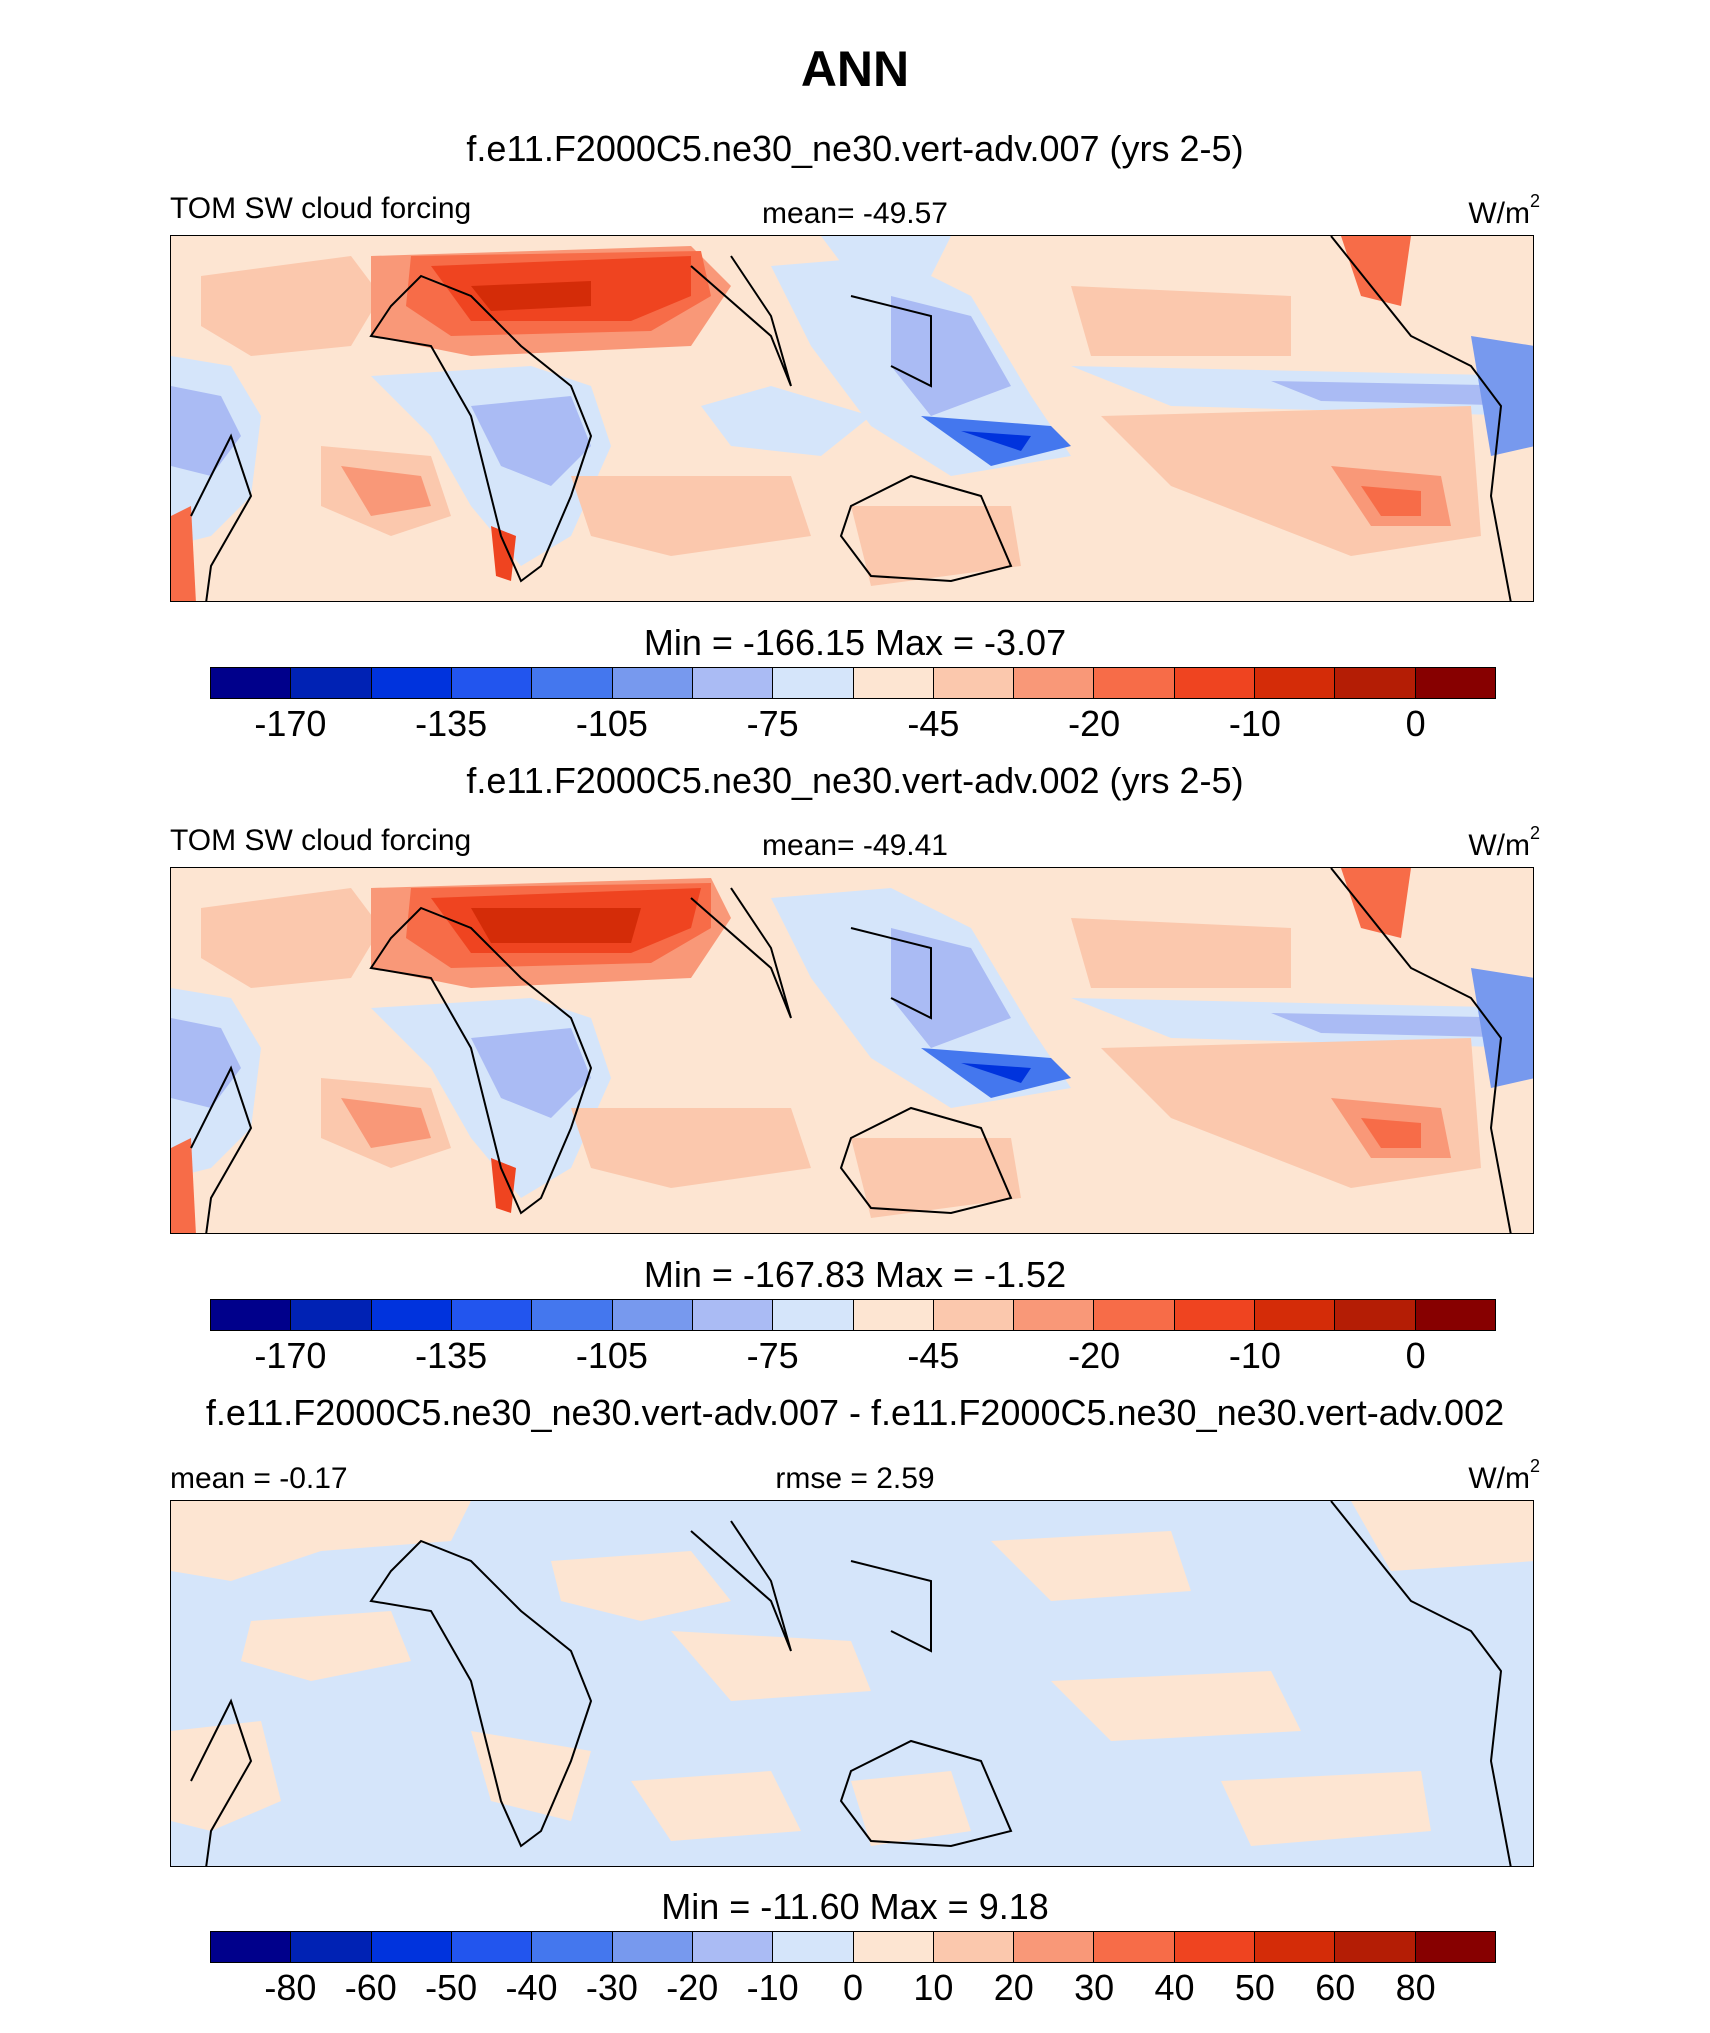 The width and height of the screenshot is (1710, 2033). Describe the element at coordinates (933, 1987) in the screenshot. I see `colorbar-tick-label: 10` at that location.